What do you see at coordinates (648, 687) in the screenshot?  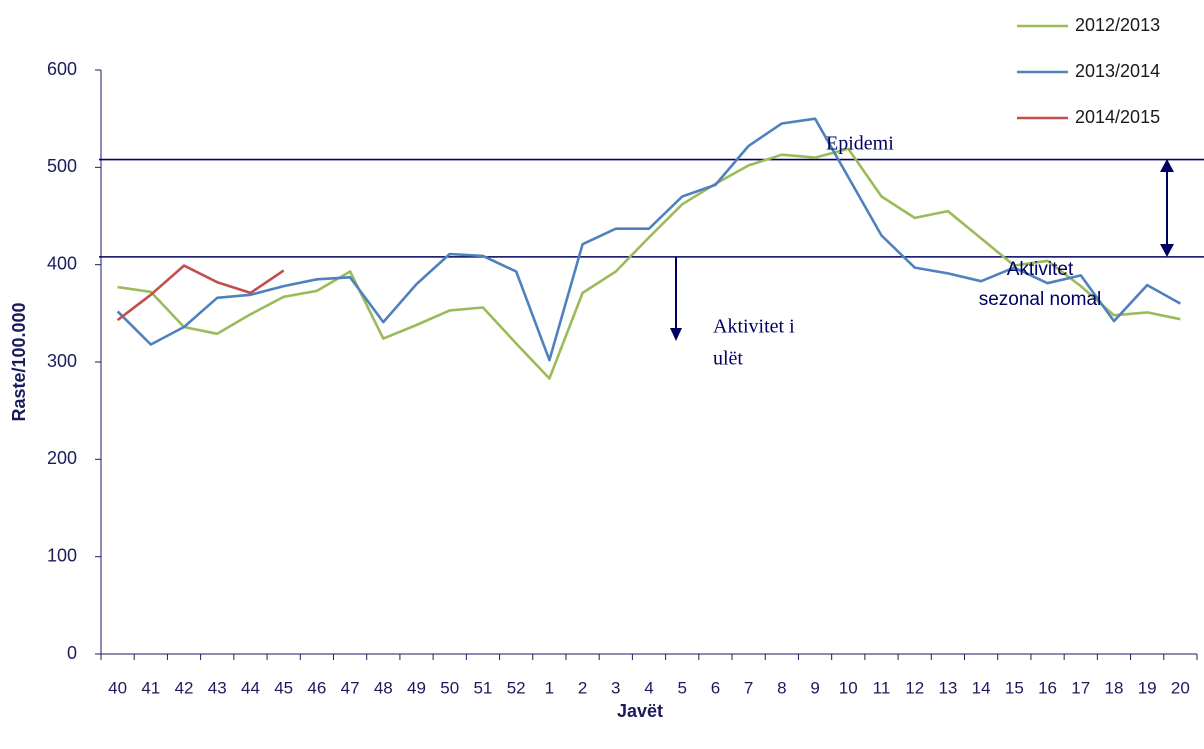 I see `x-tick-label: 4` at bounding box center [648, 687].